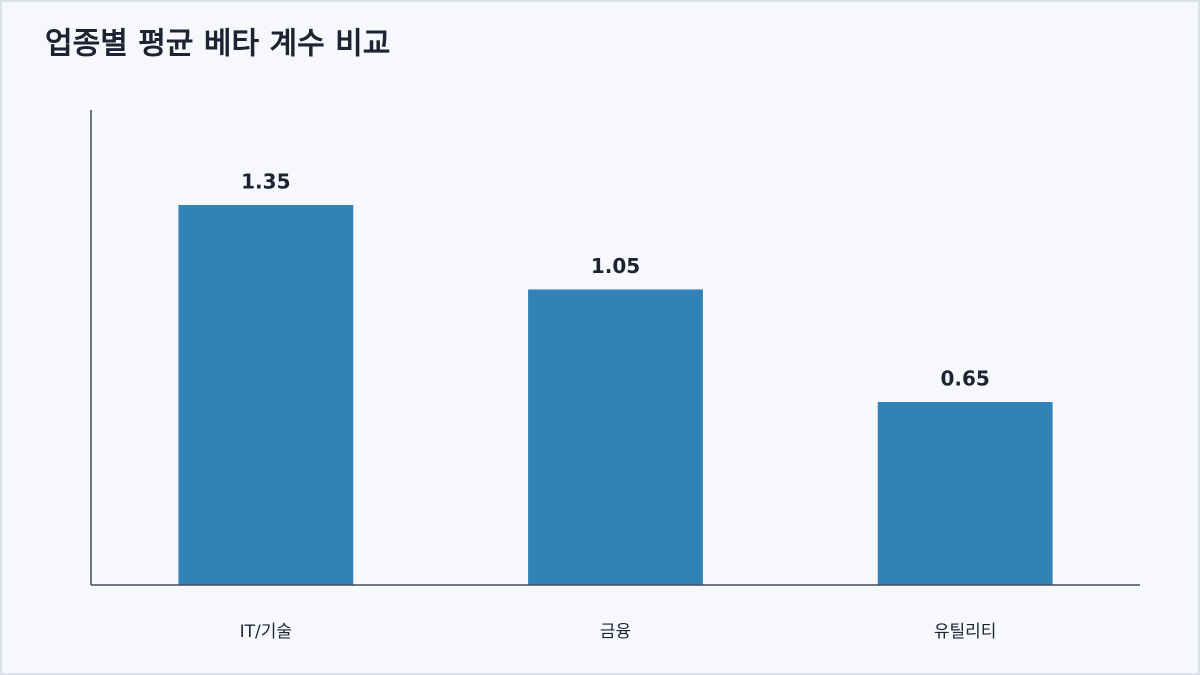  What do you see at coordinates (266, 632) in the screenshot?
I see `x-tick-label: IT/기술` at bounding box center [266, 632].